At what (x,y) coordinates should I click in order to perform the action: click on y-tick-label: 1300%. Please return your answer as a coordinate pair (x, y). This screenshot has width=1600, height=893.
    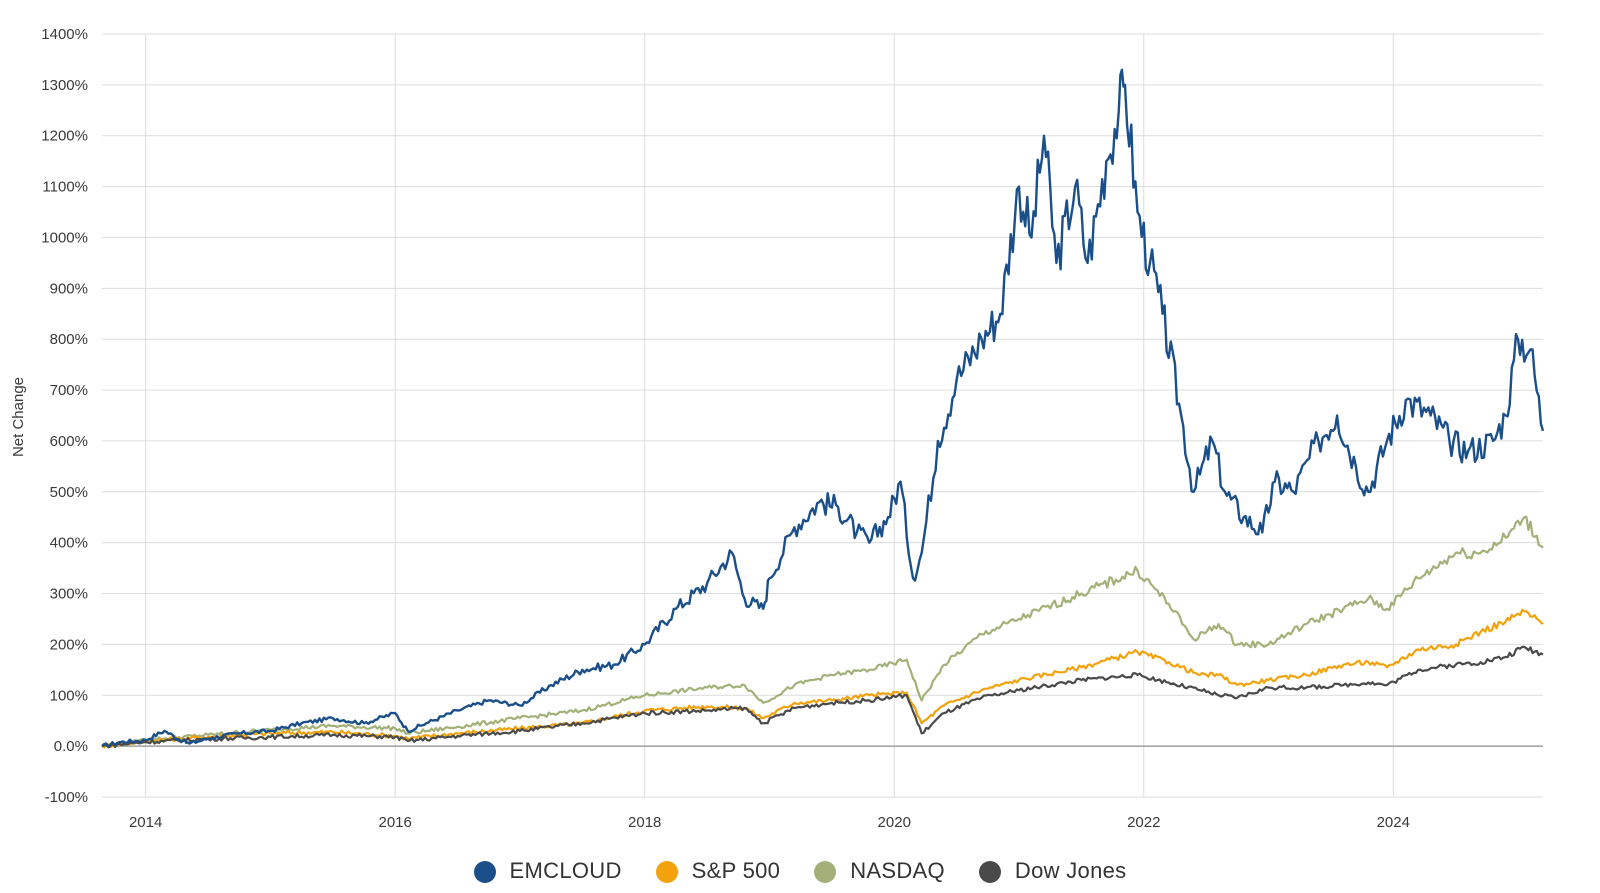
    Looking at the image, I should click on (64, 85).